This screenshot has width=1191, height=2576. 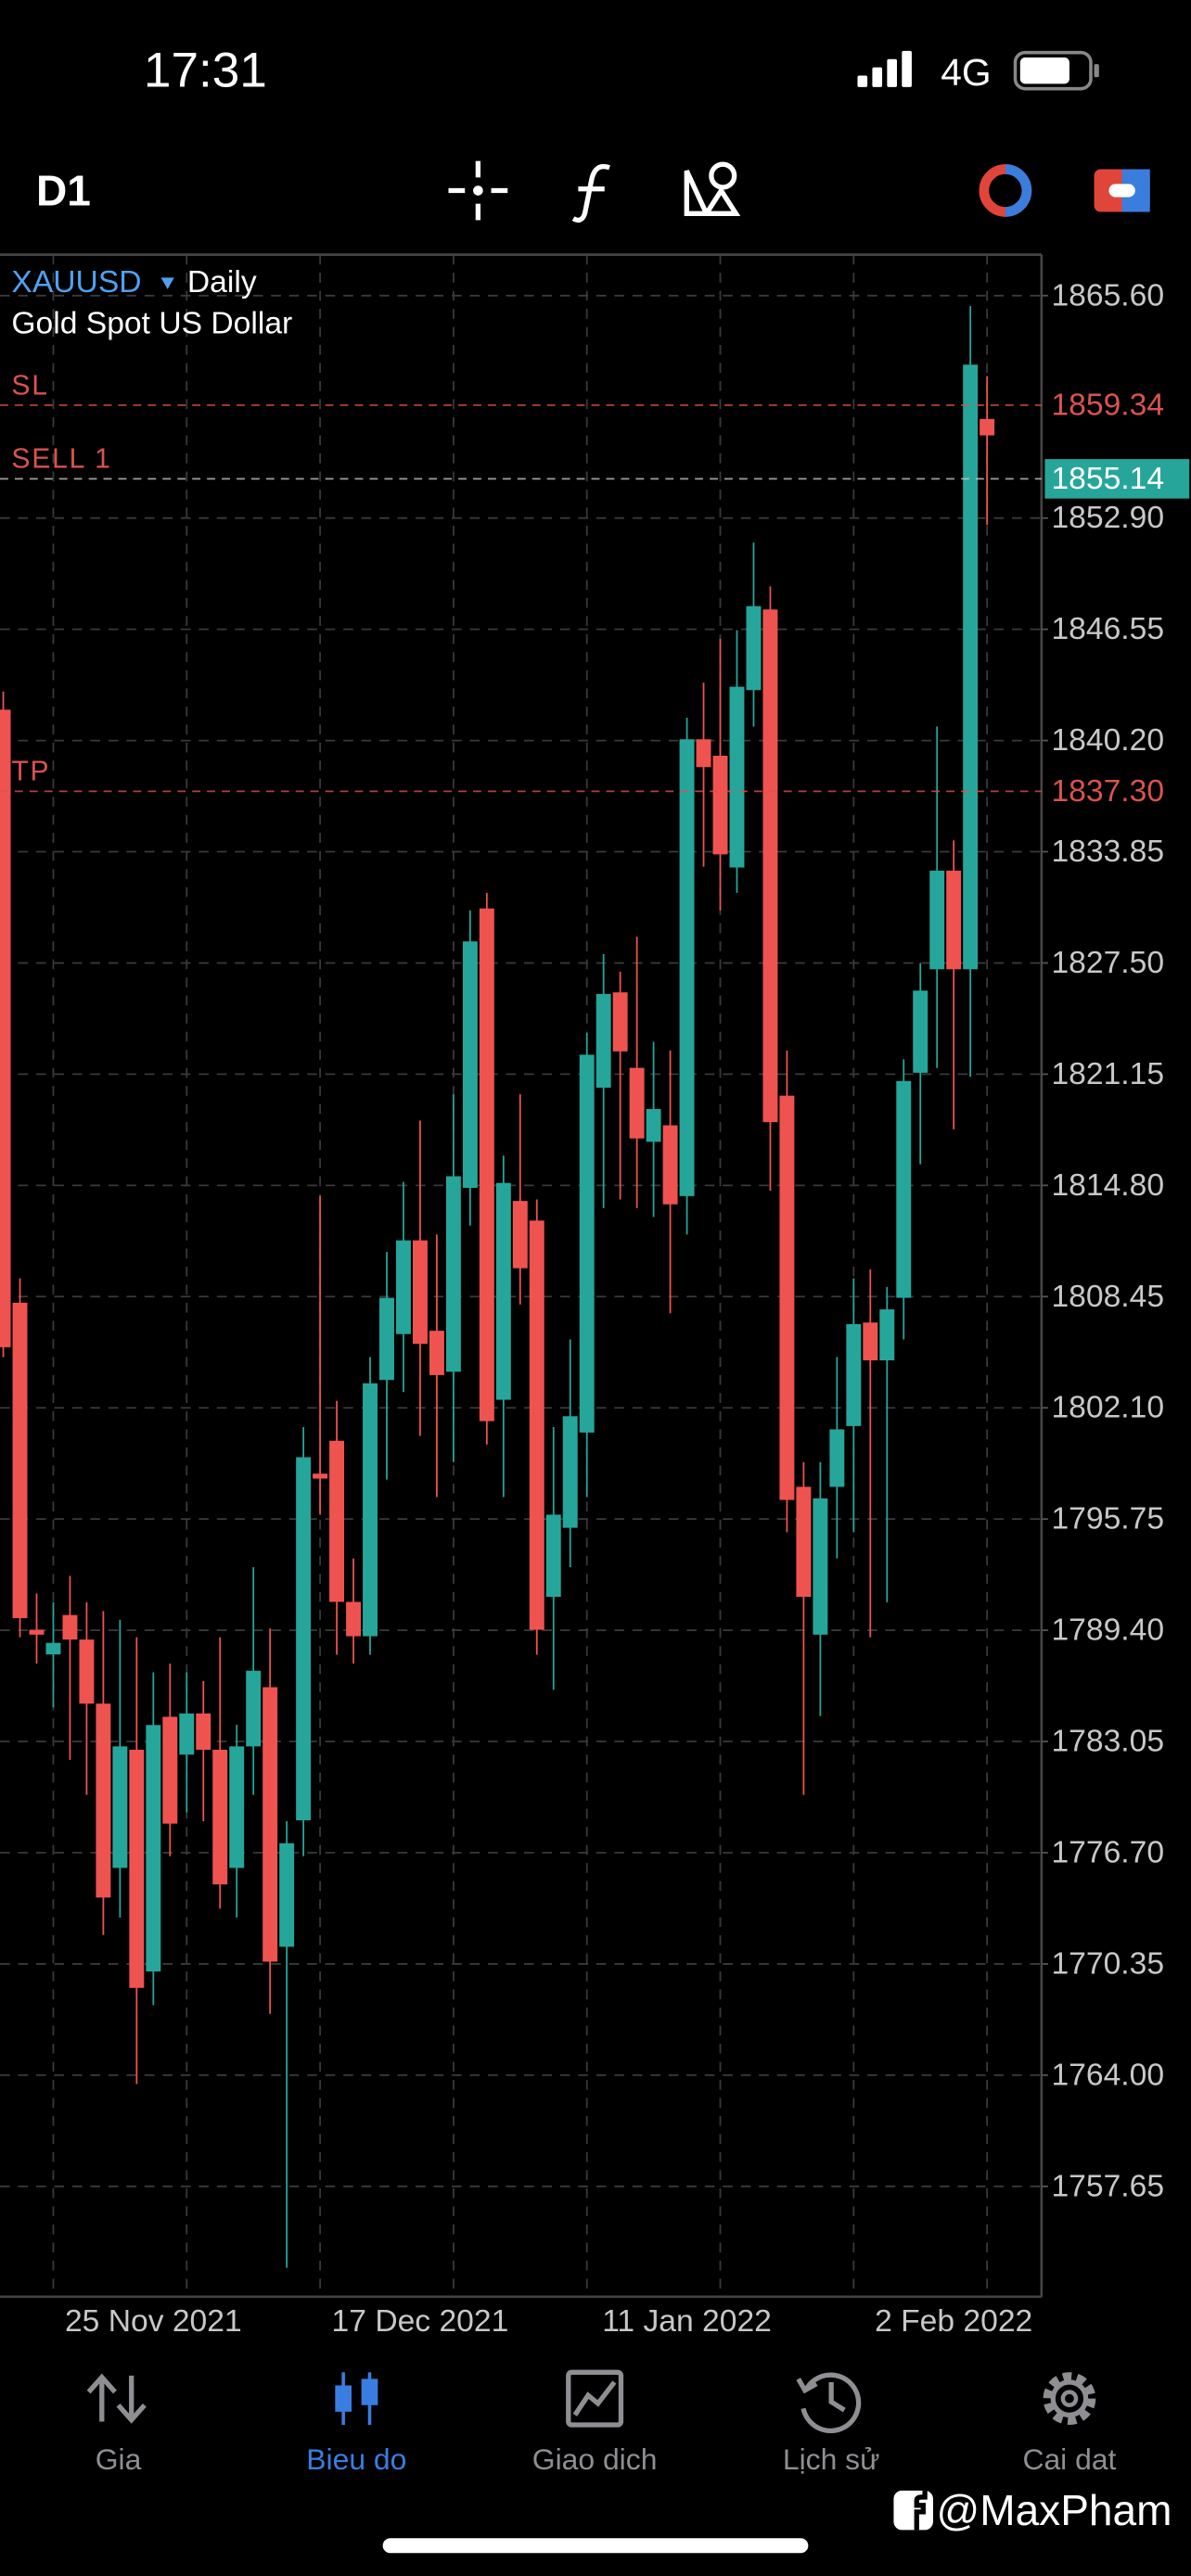 I want to click on x-tick-label: 2 Feb 2022, so click(x=953, y=2321).